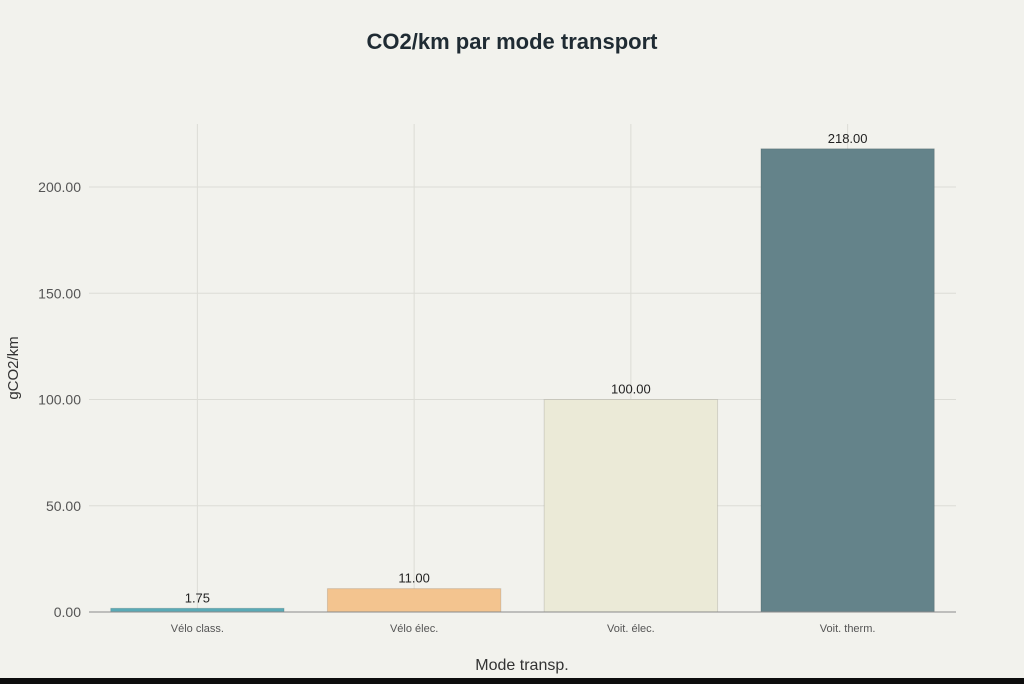  What do you see at coordinates (512, 681) in the screenshot?
I see `bottom-border` at bounding box center [512, 681].